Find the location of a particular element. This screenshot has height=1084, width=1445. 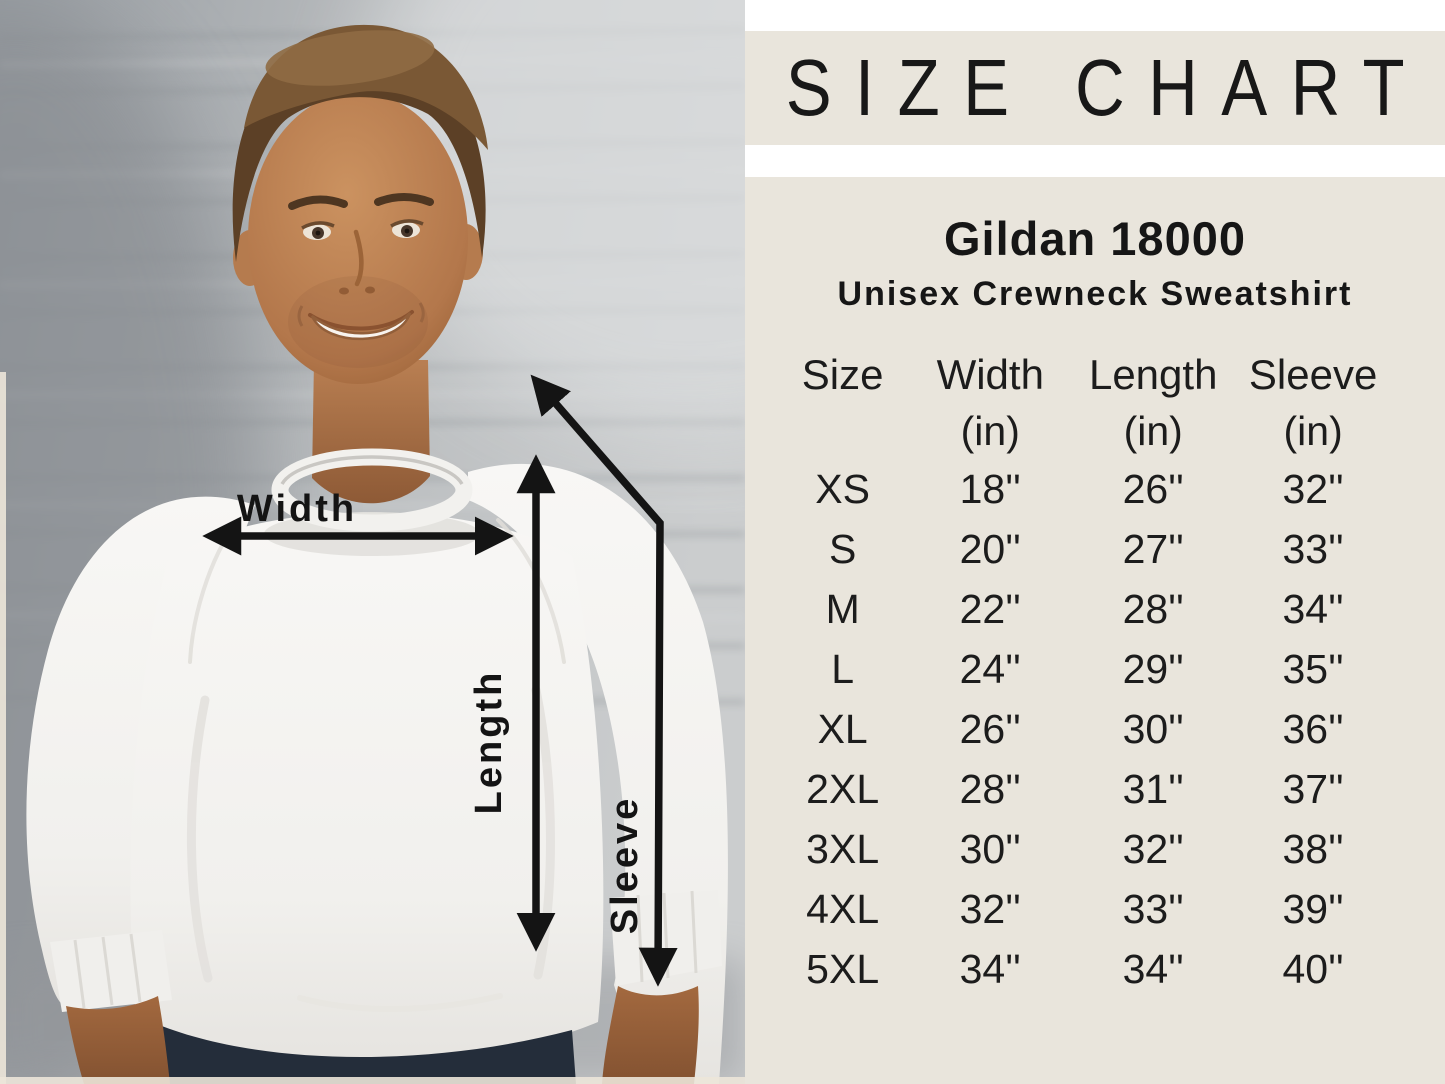

eyes is located at coordinates (362, 229).